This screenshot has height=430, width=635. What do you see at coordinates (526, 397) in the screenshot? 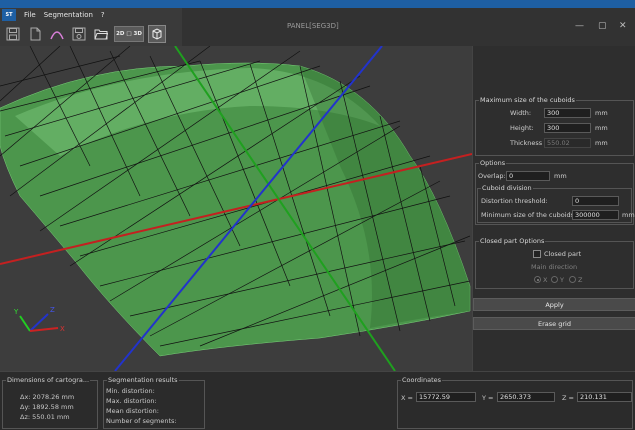
I see `coord-y-value: 2650.373` at bounding box center [526, 397].